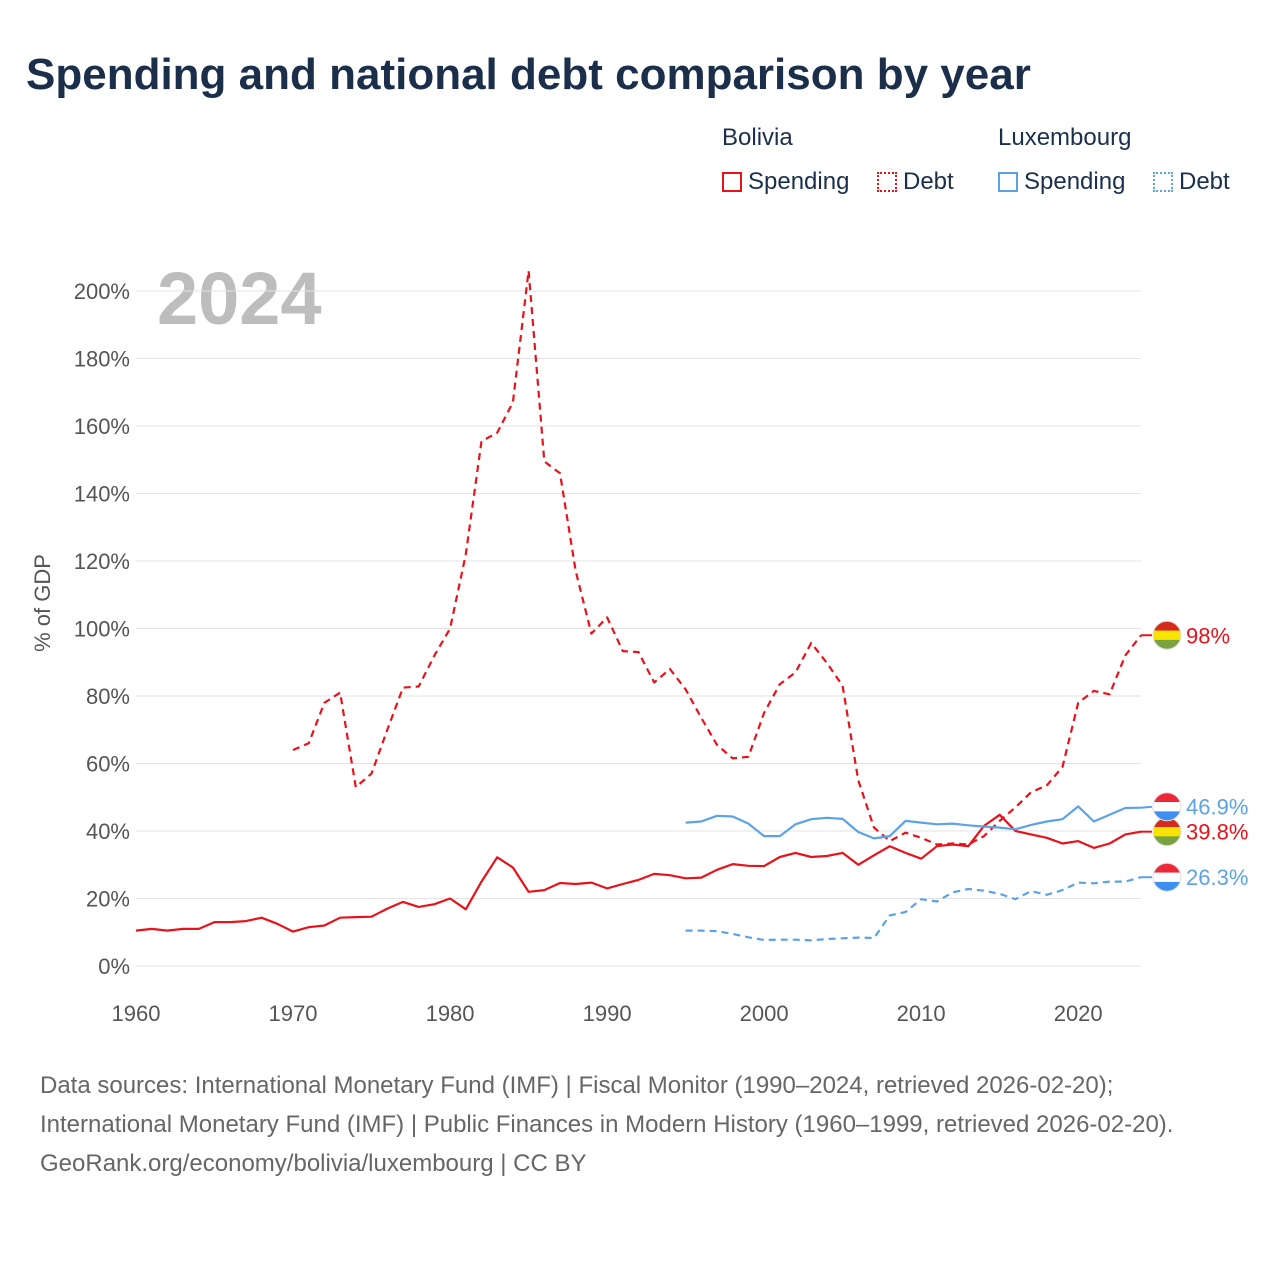  I want to click on end-value-label: 26.3%, so click(1217, 877).